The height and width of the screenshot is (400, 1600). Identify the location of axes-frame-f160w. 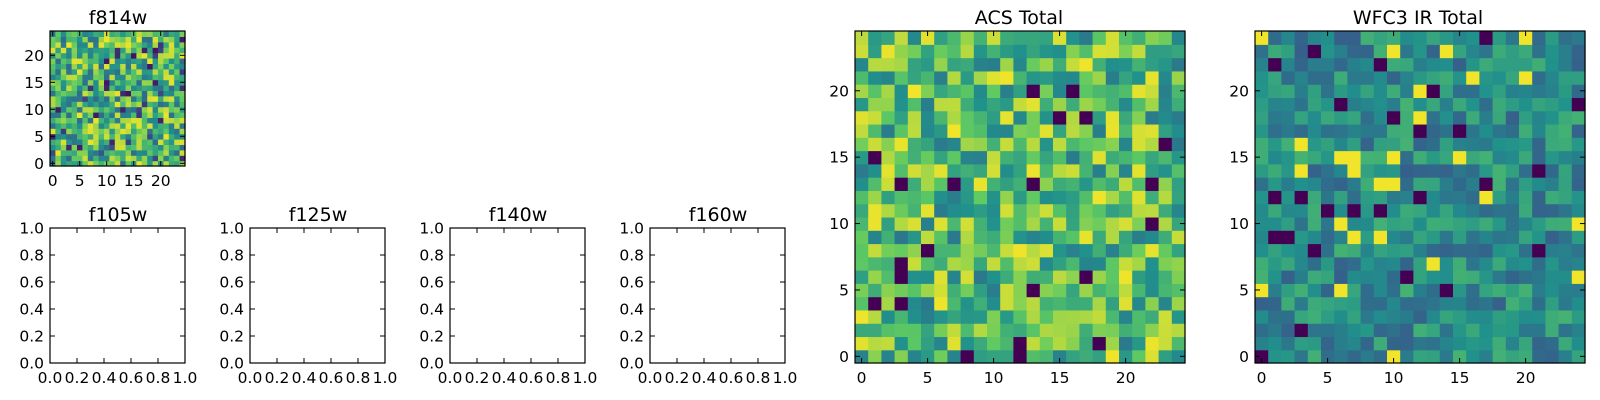
(717, 295).